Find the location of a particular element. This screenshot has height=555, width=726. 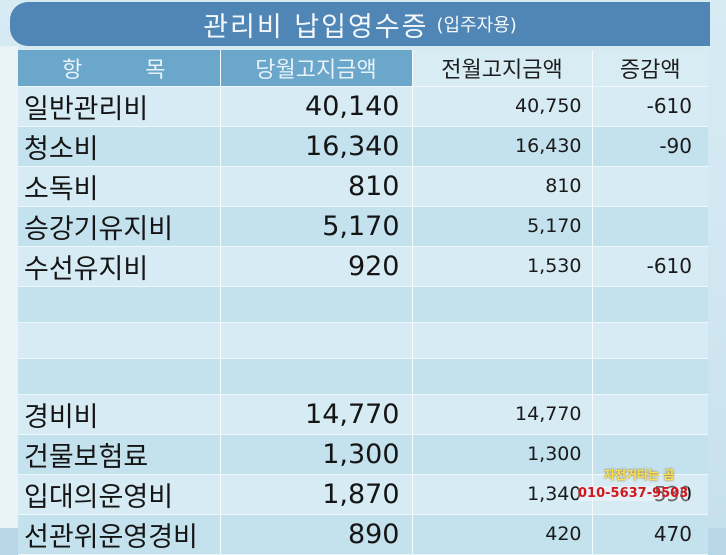

row-item: 승강기유지비 is located at coordinates (119, 226).